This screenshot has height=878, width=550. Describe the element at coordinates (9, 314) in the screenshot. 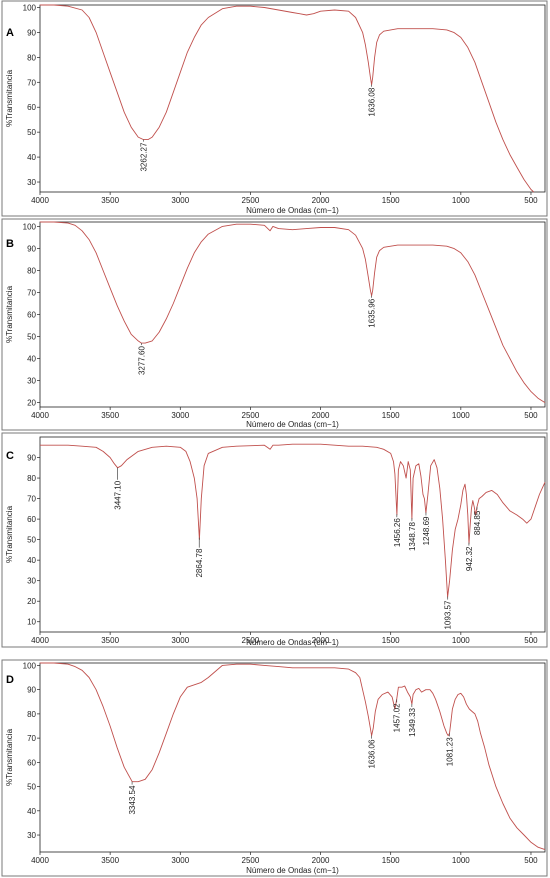

I see `panel-b-y-axis-title: %Transmitancia` at that location.